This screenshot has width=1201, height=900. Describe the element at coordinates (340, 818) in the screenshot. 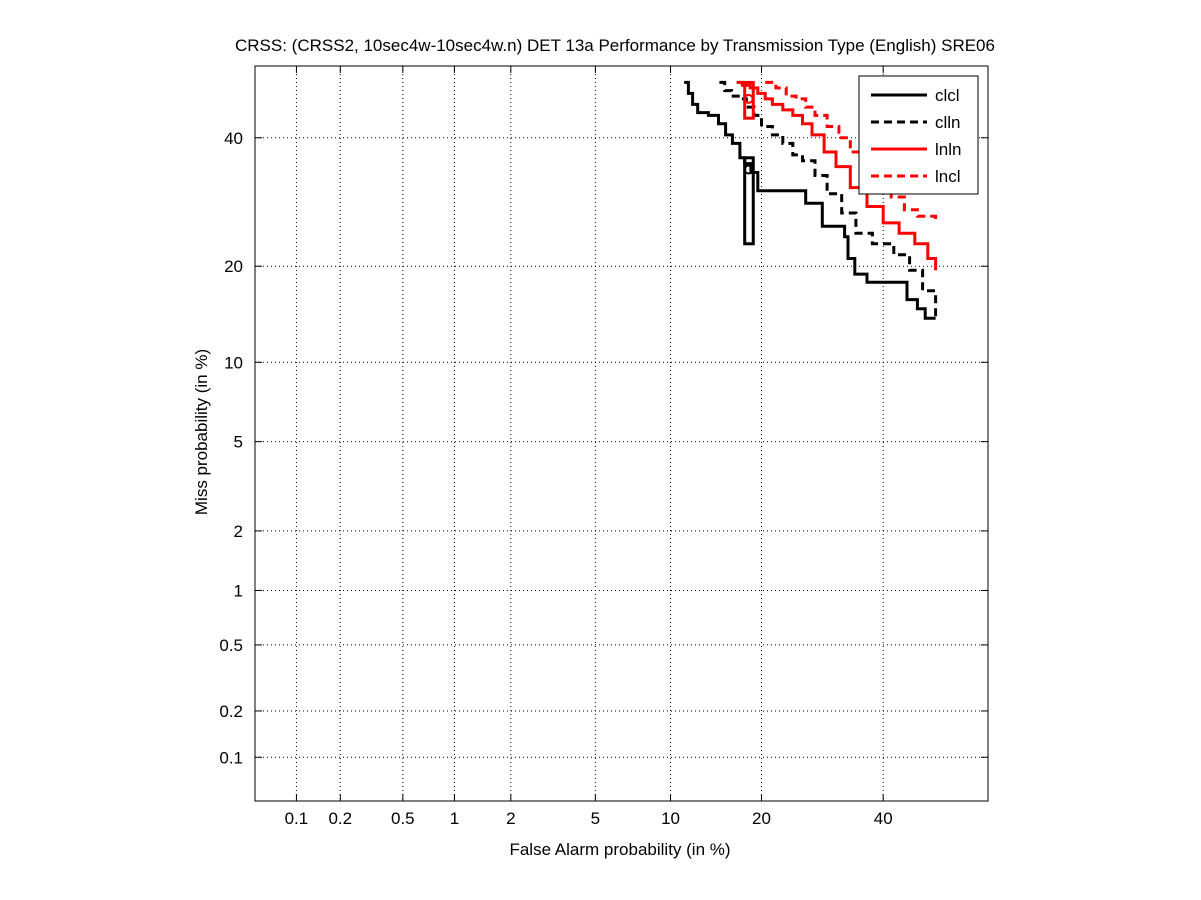

I see `x-tick-label: 0.2` at that location.